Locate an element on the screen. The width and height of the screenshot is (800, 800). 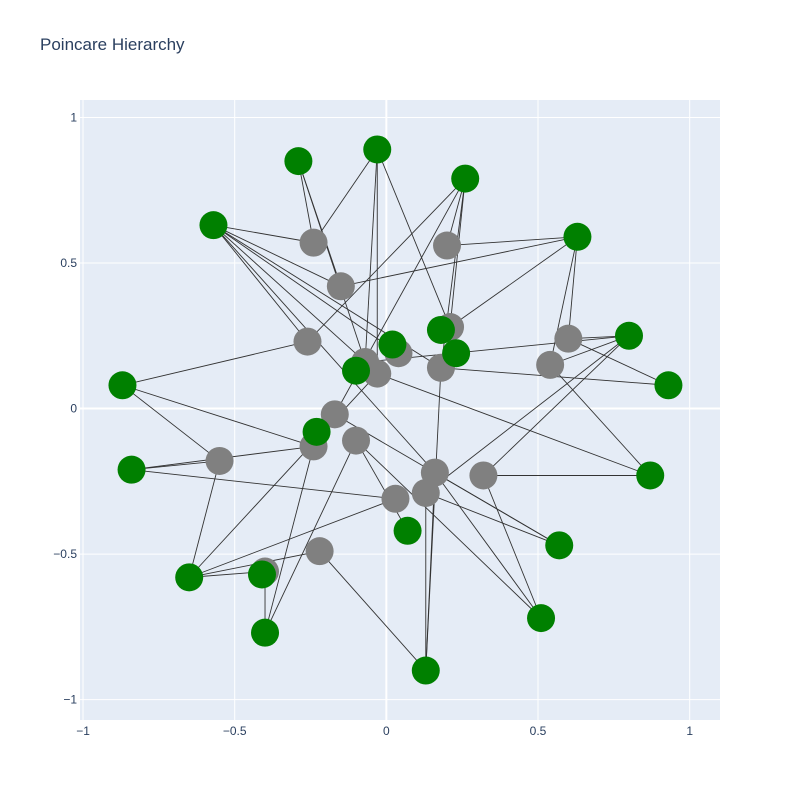
x-tick-label: 0 is located at coordinates (386, 731).